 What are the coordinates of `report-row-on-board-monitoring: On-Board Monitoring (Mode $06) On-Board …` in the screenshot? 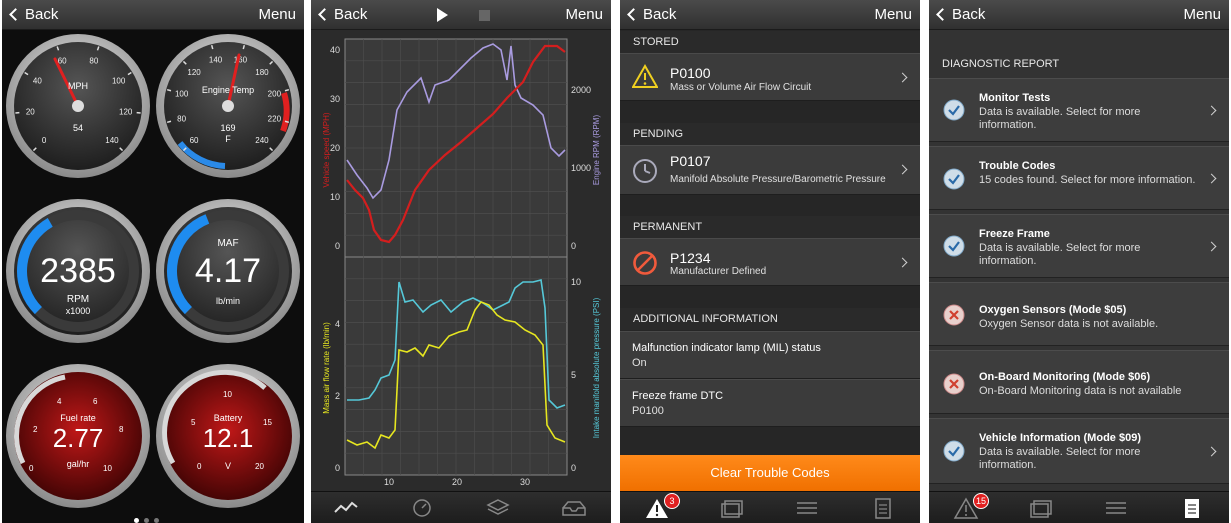 It's located at (1079, 382).